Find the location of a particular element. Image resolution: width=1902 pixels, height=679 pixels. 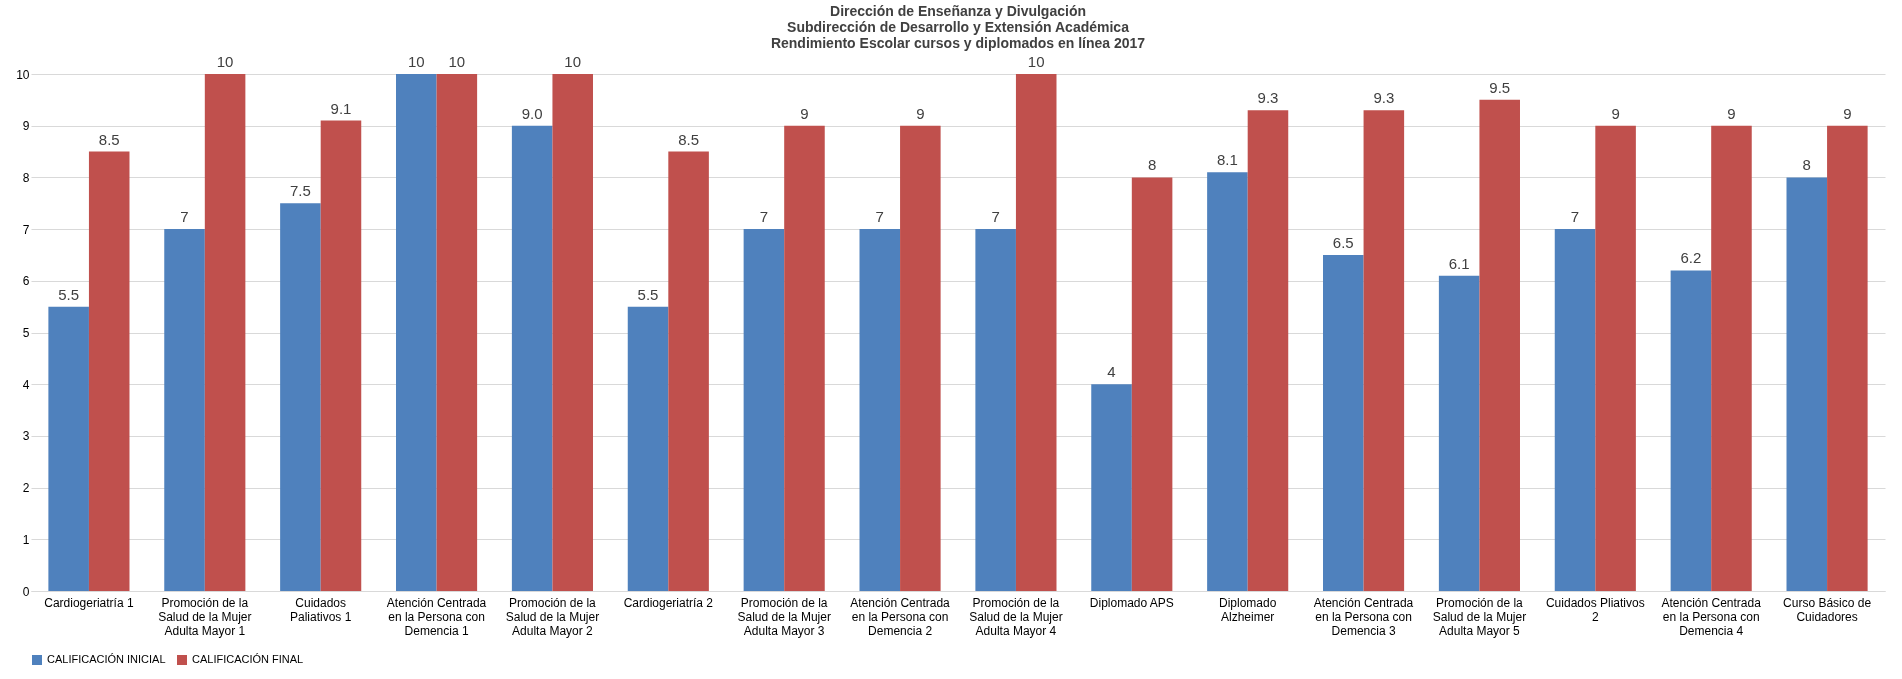

data-label: 6.2 is located at coordinates (1691, 258).